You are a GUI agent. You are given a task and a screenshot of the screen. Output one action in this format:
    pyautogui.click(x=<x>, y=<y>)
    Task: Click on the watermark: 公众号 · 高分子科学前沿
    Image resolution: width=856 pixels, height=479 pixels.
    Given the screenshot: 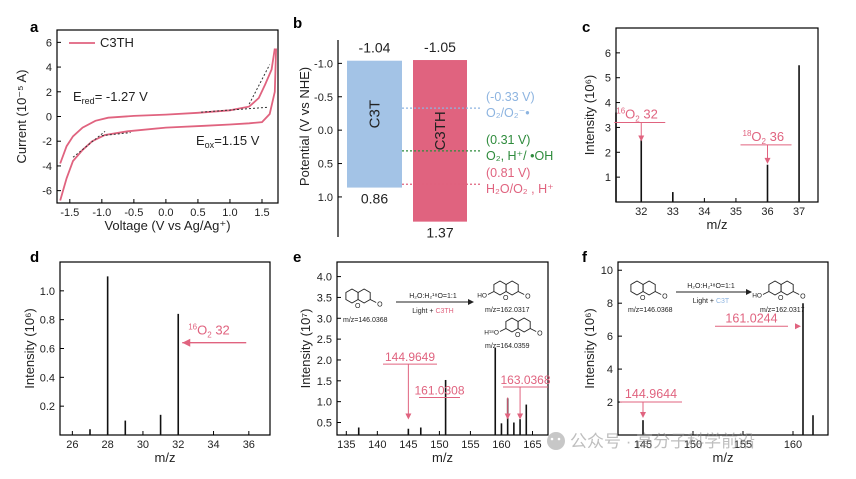 What is the action you would take?
    pyautogui.click(x=651, y=441)
    